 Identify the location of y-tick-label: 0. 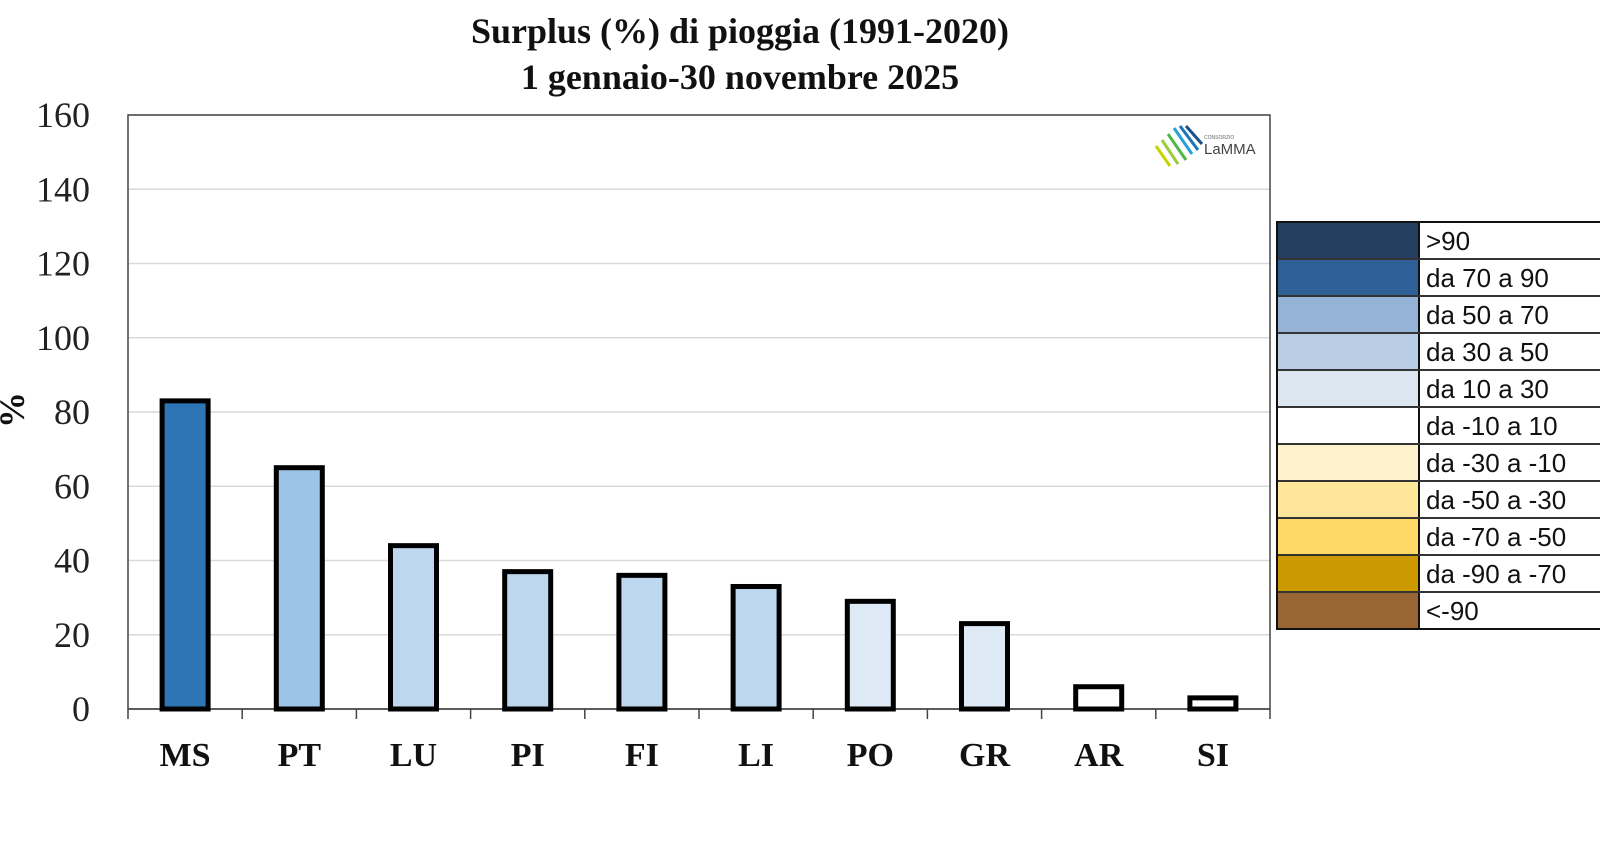
(81, 709).